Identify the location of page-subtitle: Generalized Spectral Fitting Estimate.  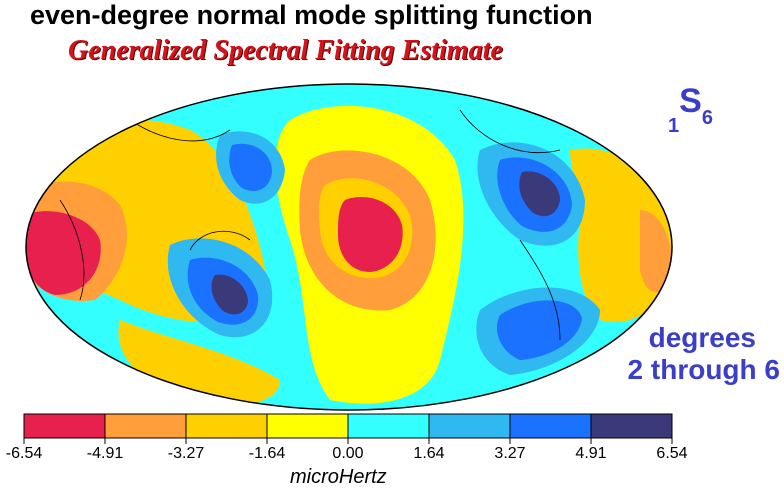
(285, 50).